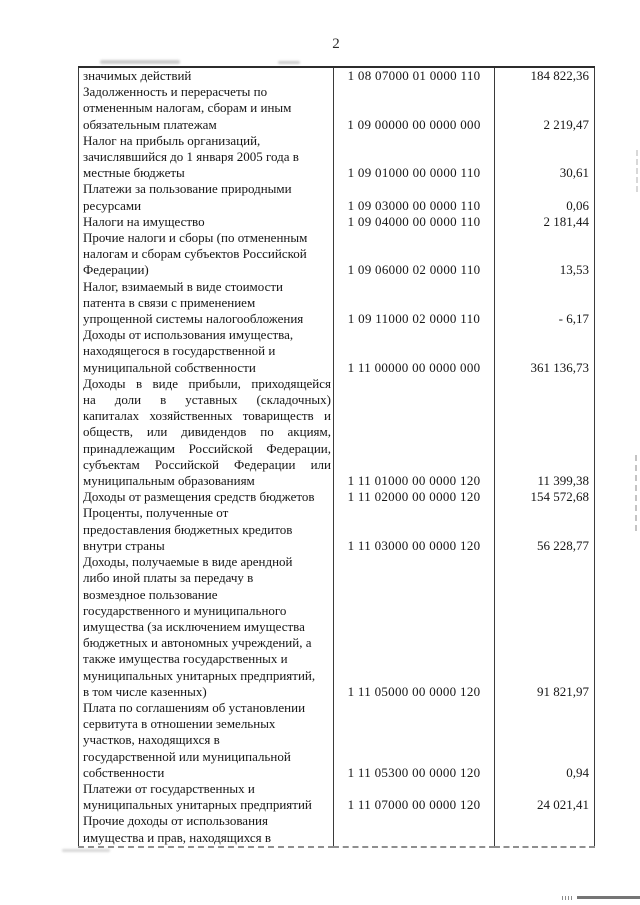  Describe the element at coordinates (608, 897) in the screenshot. I see `scan-bottom-line` at that location.